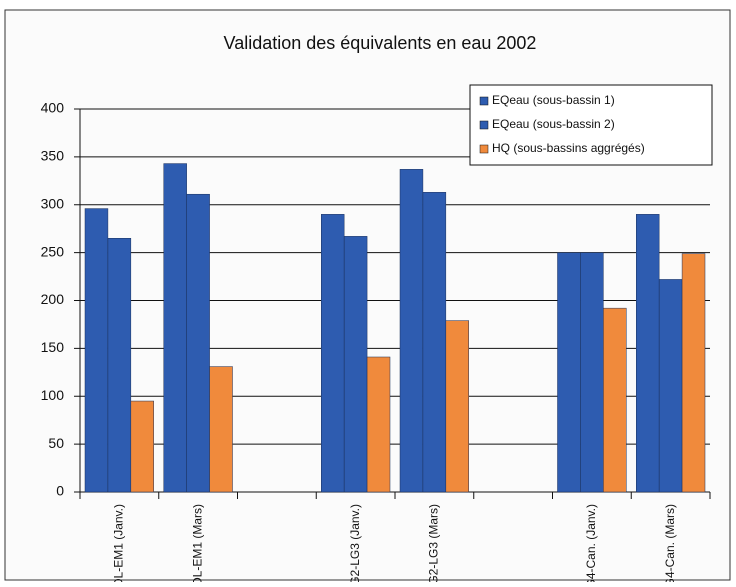 The height and width of the screenshot is (587, 736). Describe the element at coordinates (380, 43) in the screenshot. I see `chart-title: Validation des équivalents en eau 2002` at that location.